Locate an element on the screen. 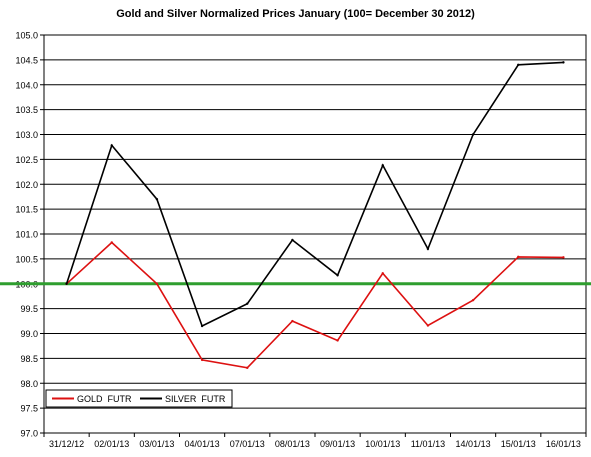 This screenshot has width=591, height=457. y-tick-label: 104.5 is located at coordinates (26, 60).